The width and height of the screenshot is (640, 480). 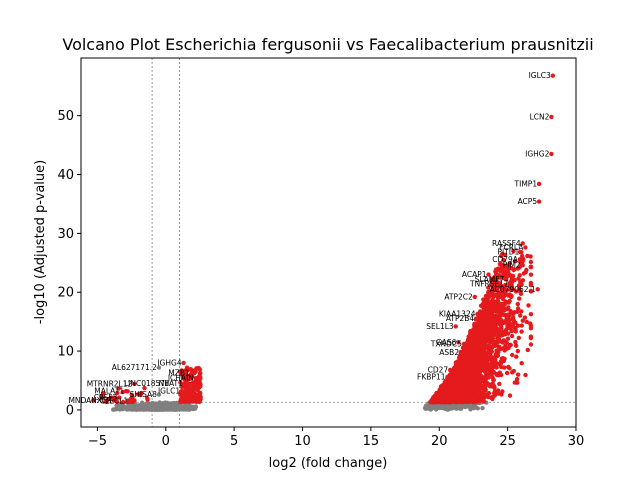 What do you see at coordinates (302, 441) in the screenshot?
I see `x-tick-label: 10` at bounding box center [302, 441].